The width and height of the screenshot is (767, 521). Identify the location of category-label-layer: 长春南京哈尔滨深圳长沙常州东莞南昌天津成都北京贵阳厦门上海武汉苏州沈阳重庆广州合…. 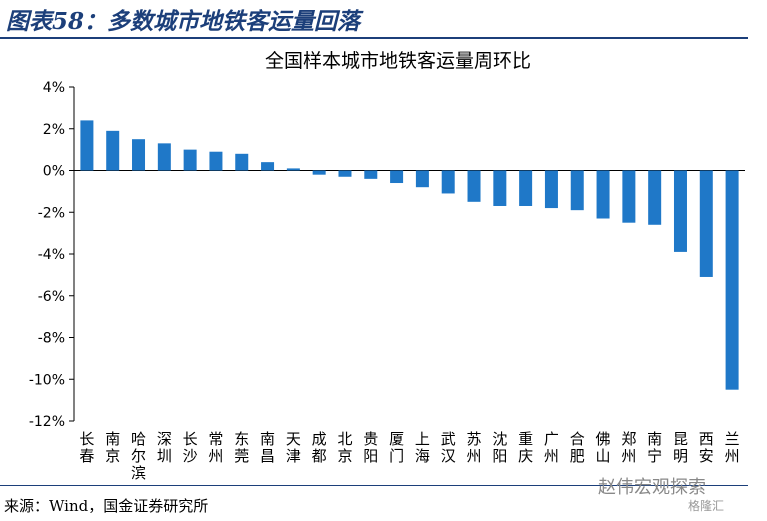
(409, 456).